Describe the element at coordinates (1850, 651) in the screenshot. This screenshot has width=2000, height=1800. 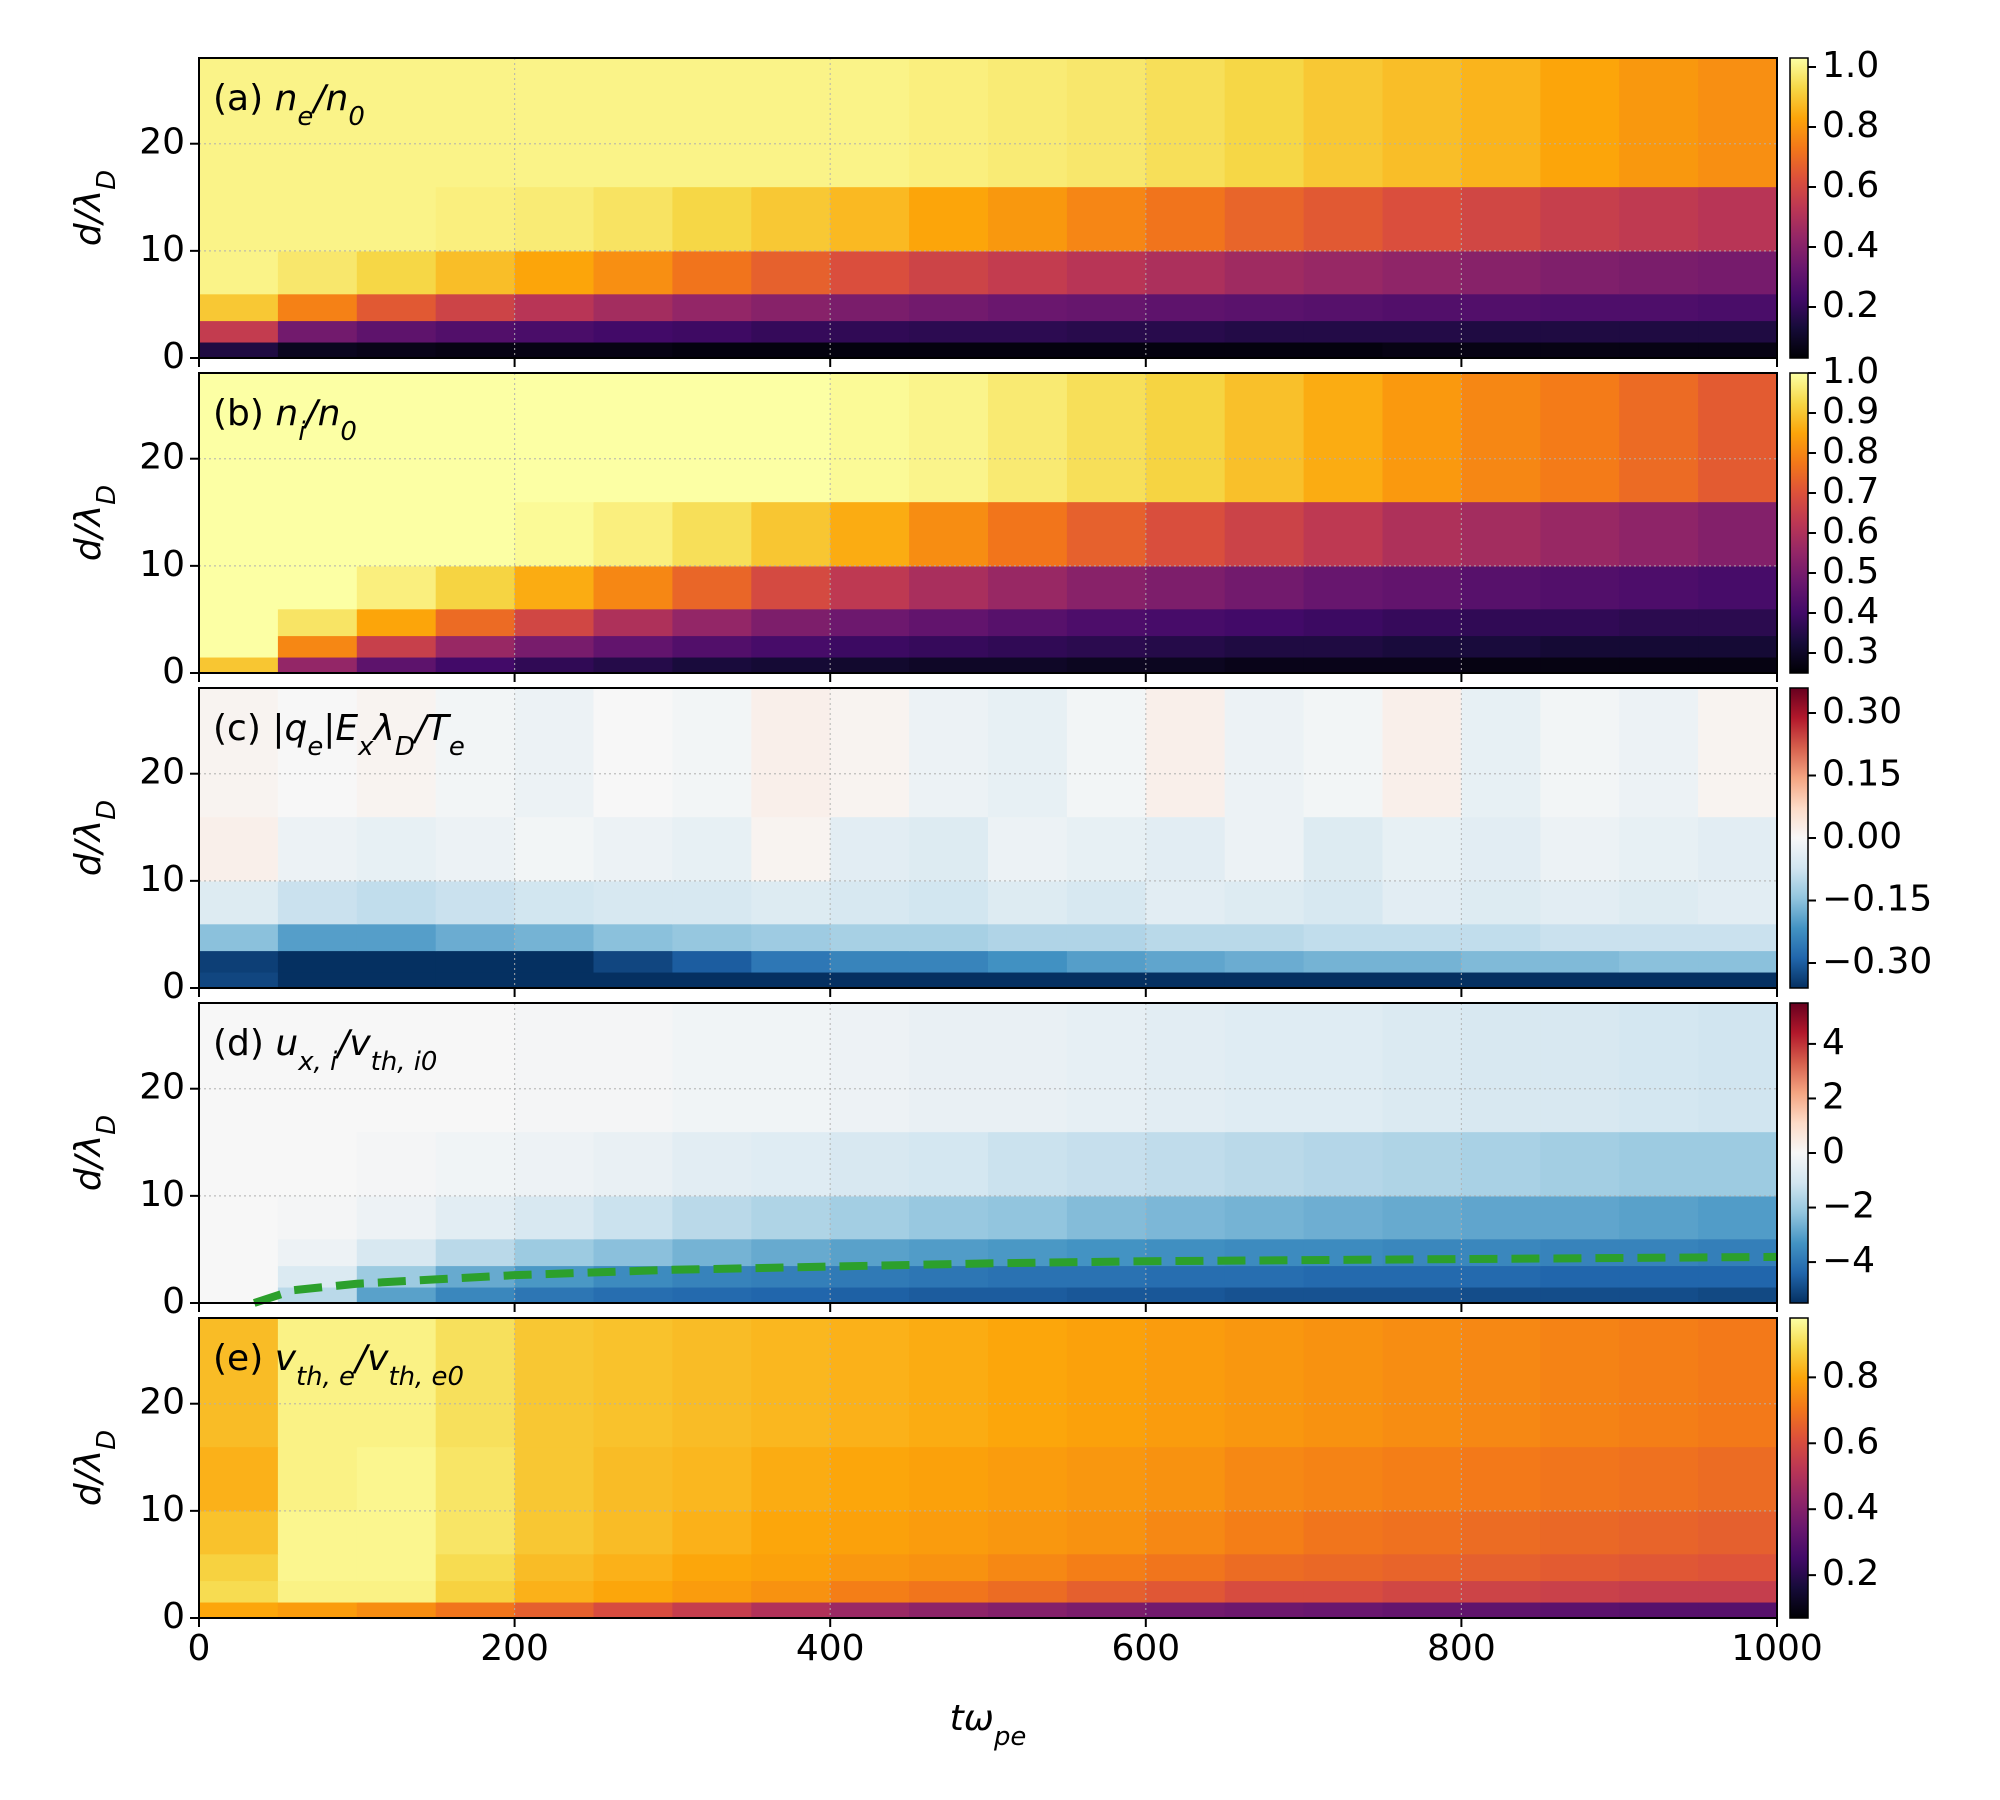
I see `colorbar-tick-label: 0.3` at that location.